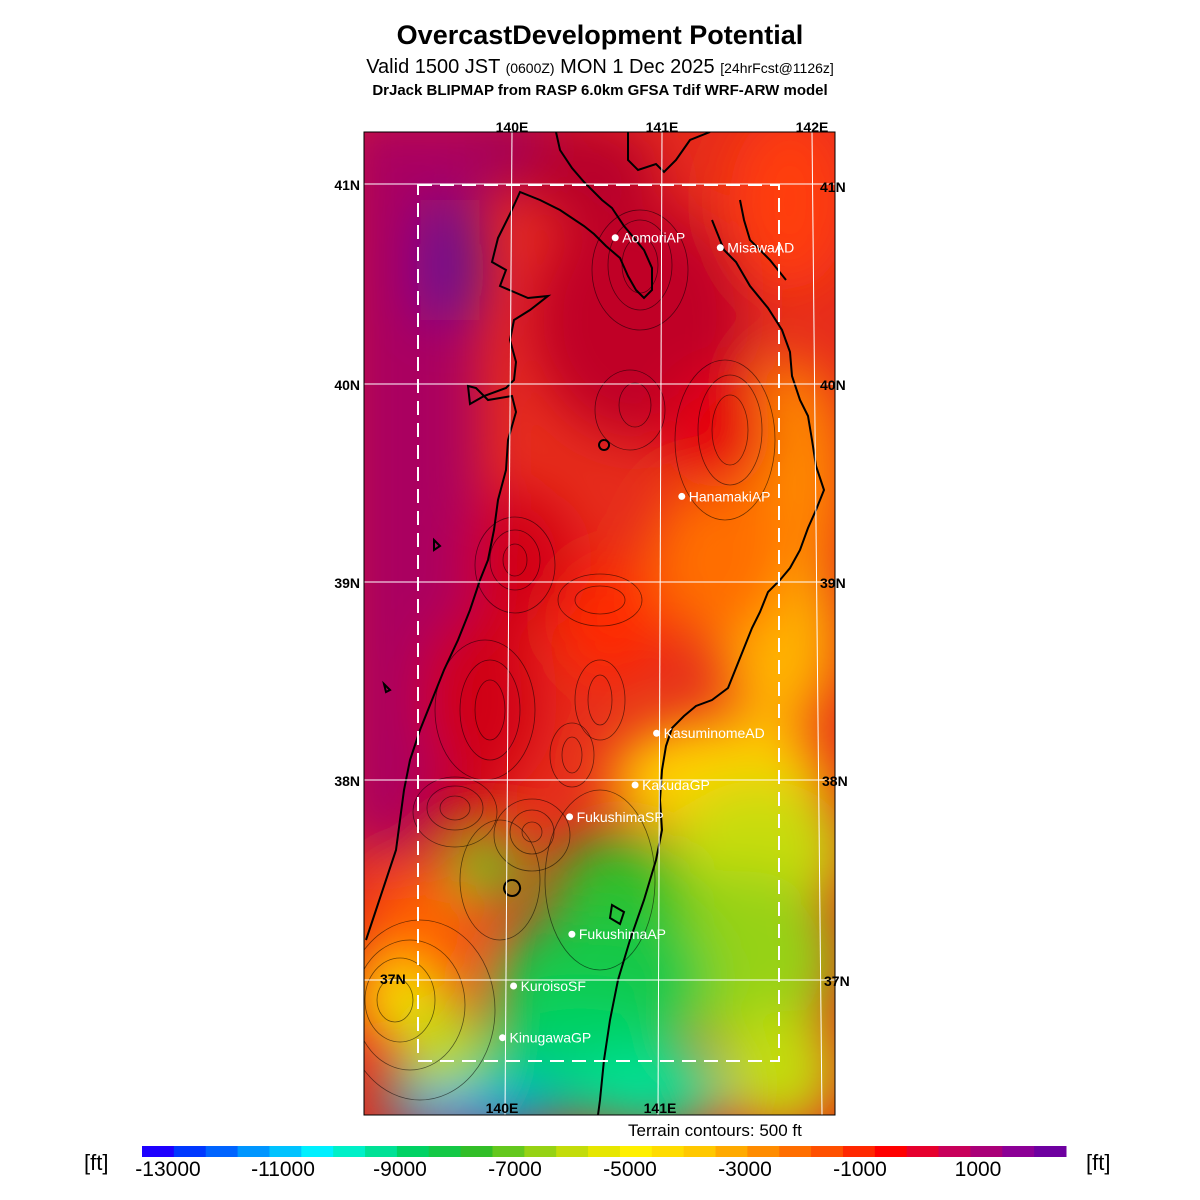 The width and height of the screenshot is (1200, 1200). I want to click on lat-label-left: 40N, so click(347, 385).